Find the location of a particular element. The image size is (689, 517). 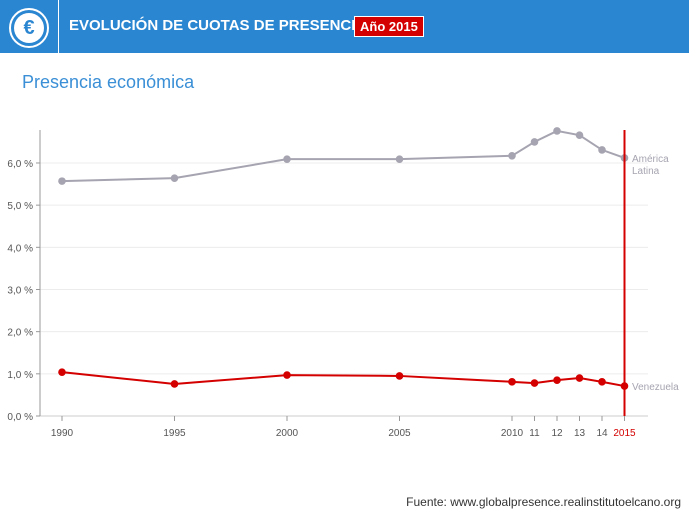

x-tick-label: 2000 is located at coordinates (287, 433).